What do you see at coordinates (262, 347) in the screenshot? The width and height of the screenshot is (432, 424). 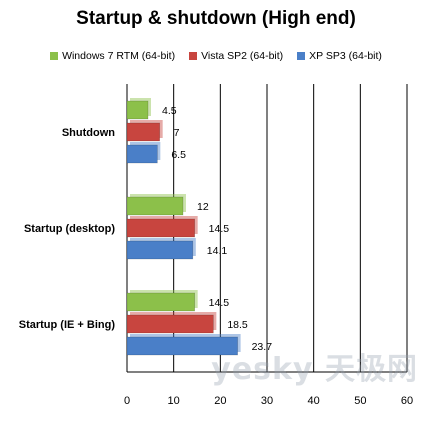 I see `data-label: 23.7` at bounding box center [262, 347].